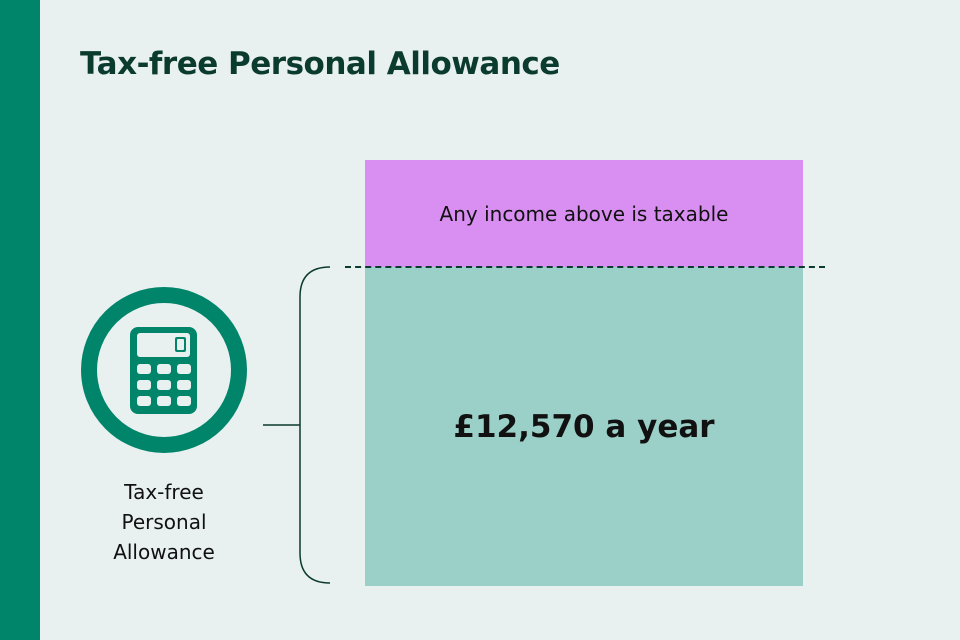 The height and width of the screenshot is (640, 960). Describe the element at coordinates (20, 320) in the screenshot. I see `accent-side-bar` at that location.